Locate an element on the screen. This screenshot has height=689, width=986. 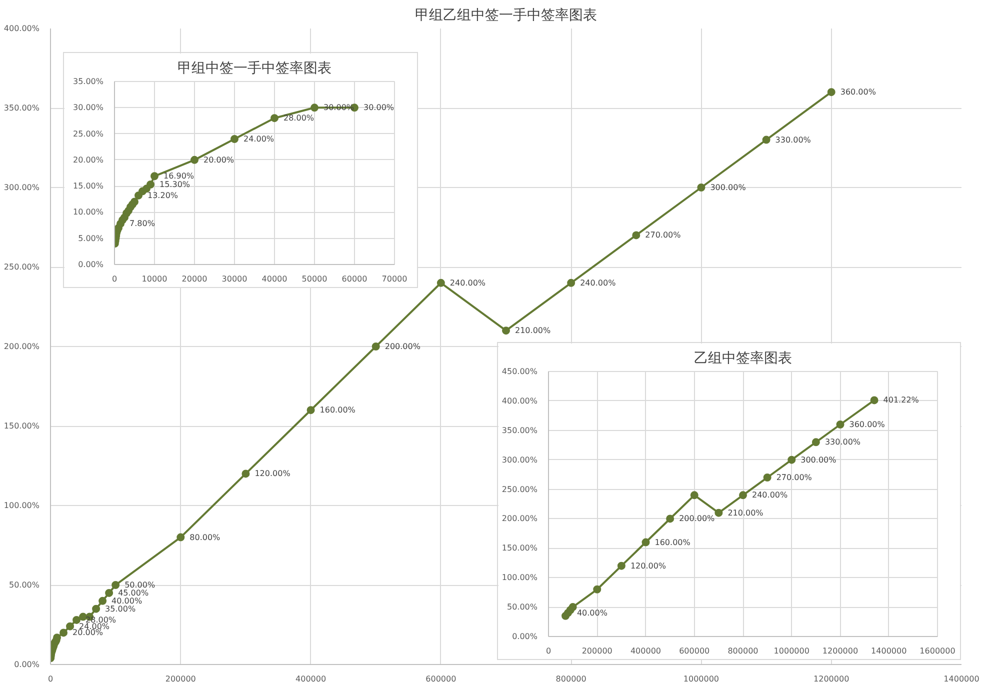
data-label: 35.00% is located at coordinates (120, 609).